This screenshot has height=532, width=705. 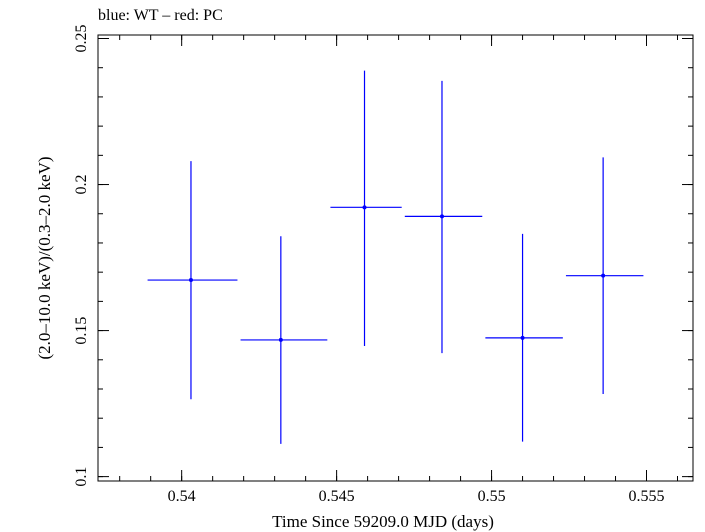 I want to click on x-tick-label: 0.555, so click(x=647, y=496).